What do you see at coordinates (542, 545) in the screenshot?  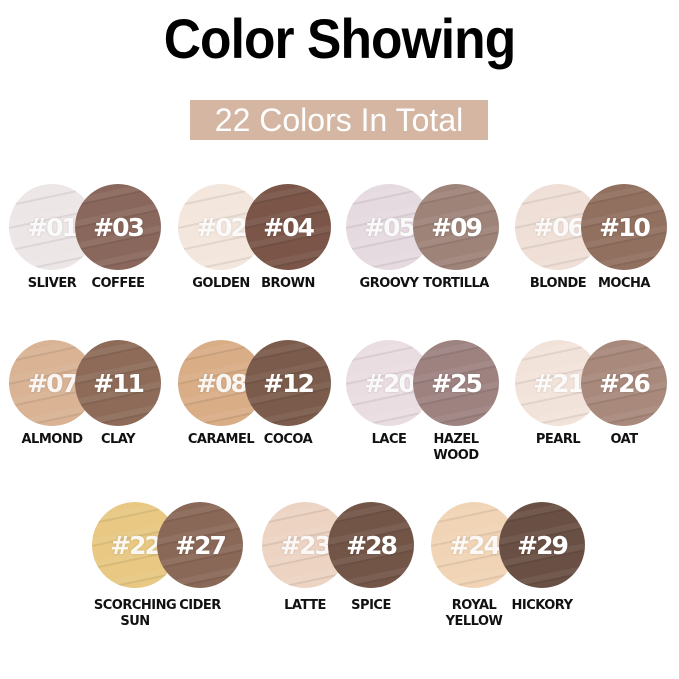 I see `swatch-29: #29` at bounding box center [542, 545].